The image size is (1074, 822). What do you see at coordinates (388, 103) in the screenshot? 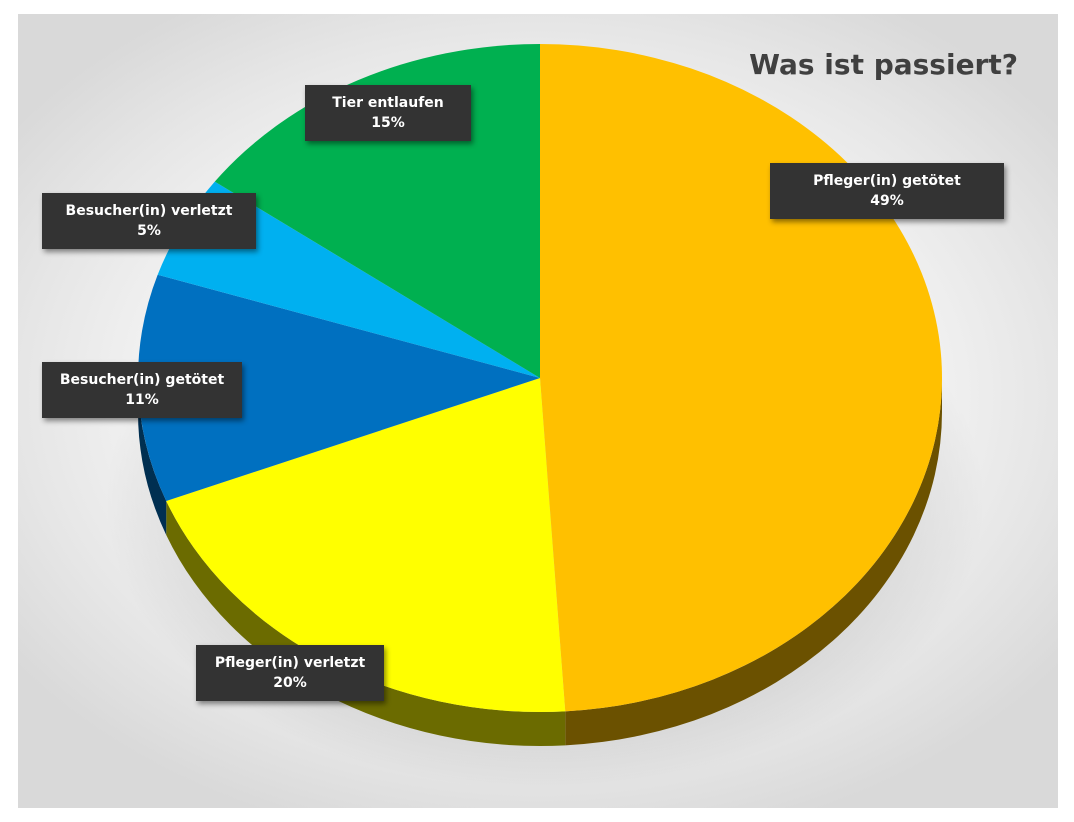
I see `data-label-category: Tier entlaufen` at bounding box center [388, 103].